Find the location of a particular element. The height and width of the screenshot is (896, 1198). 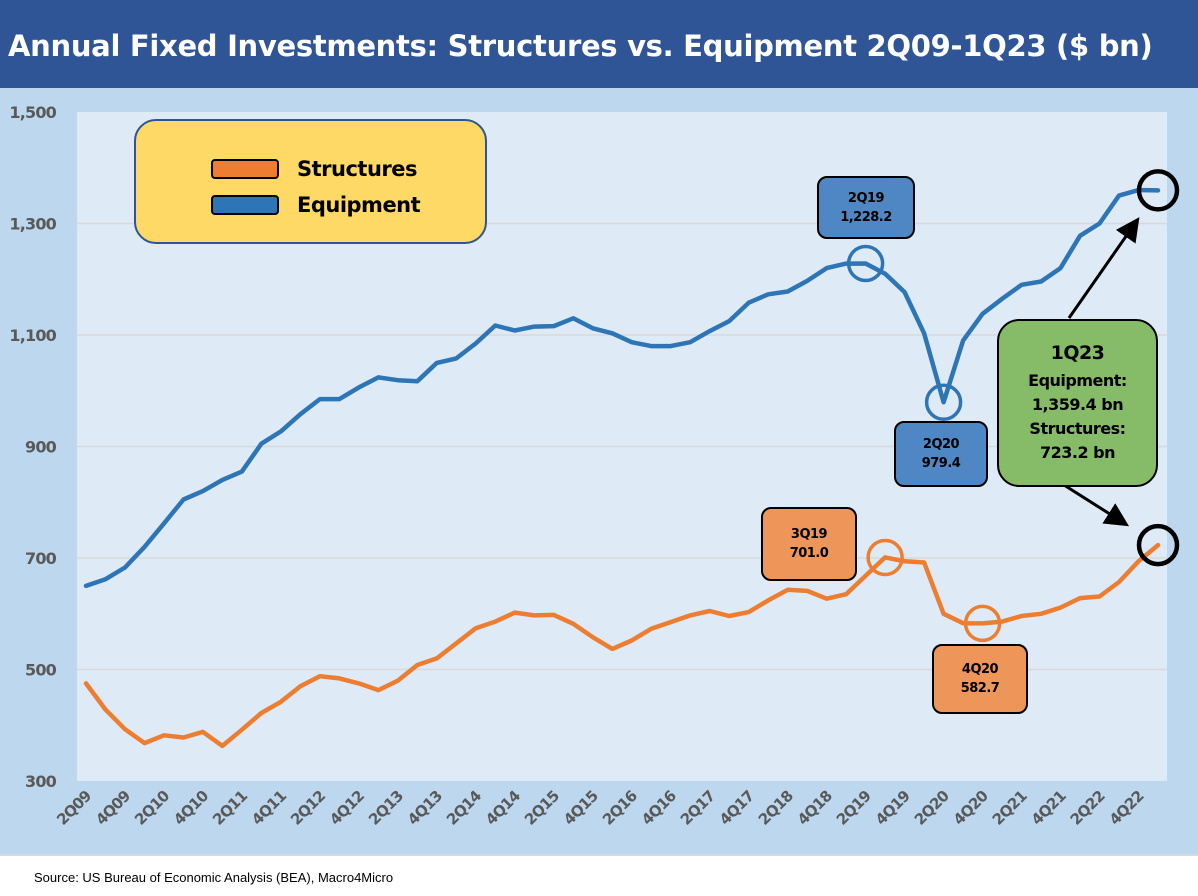

x-tick-label: 2Q18 is located at coordinates (776, 808).